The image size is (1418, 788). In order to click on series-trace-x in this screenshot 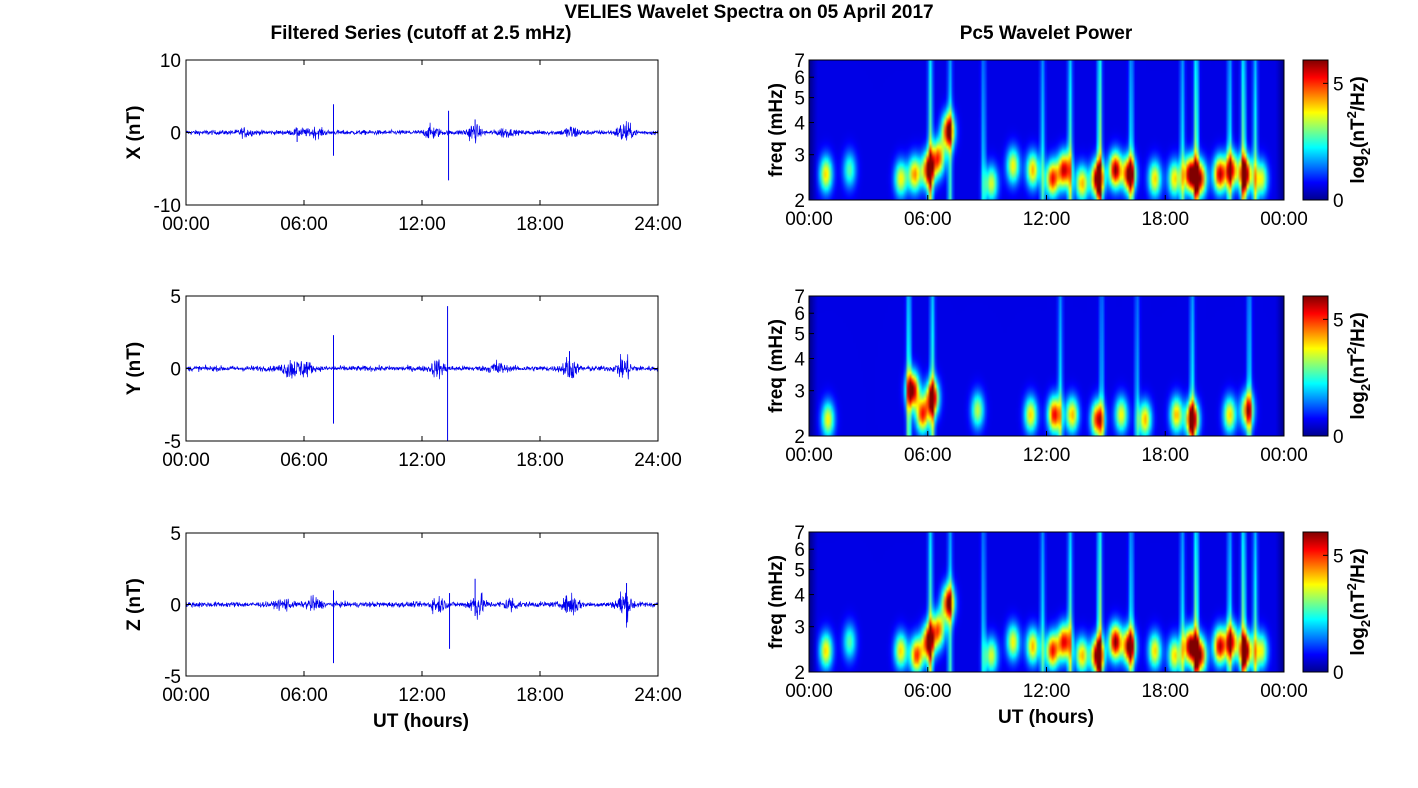, I will do `click(422, 132)`.